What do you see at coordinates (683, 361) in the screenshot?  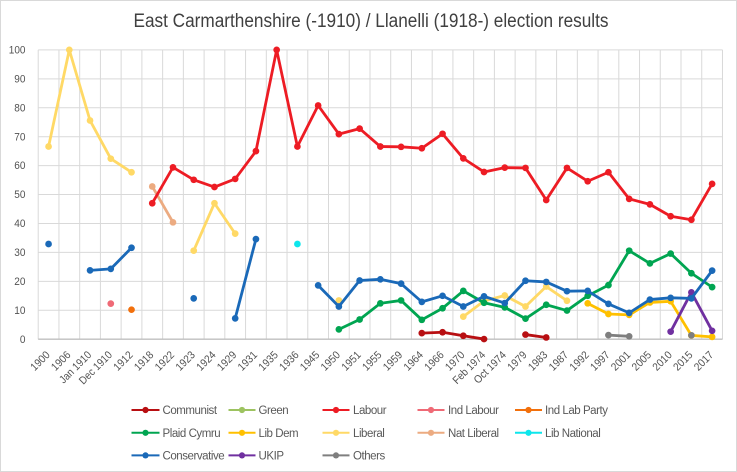 I see `svg-text: 2015` at bounding box center [683, 361].